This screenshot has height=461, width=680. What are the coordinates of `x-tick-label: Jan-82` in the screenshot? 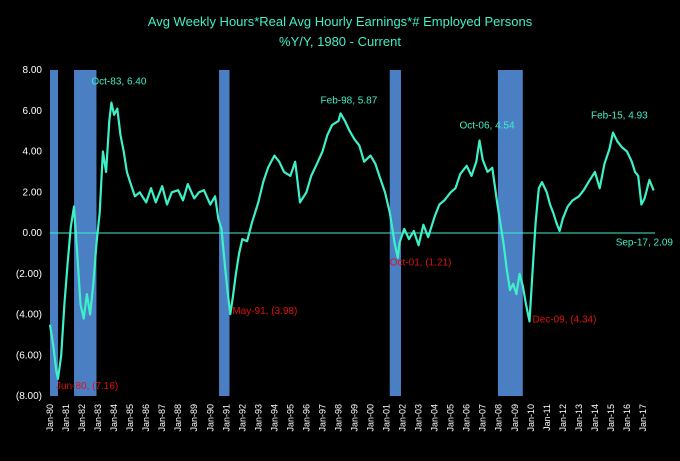 It's located at (82, 418).